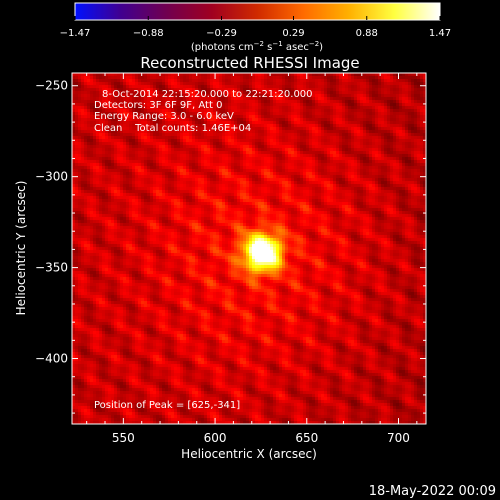 The image size is (500, 500). Describe the element at coordinates (398, 438) in the screenshot. I see `x-tick-label: 700` at that location.